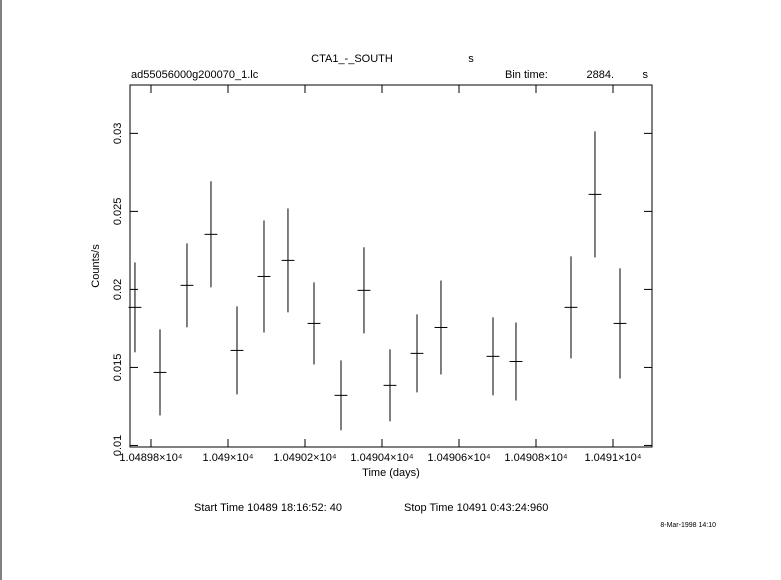  I want to click on x-tick-label: 1.04908×10⁴, so click(535, 458).